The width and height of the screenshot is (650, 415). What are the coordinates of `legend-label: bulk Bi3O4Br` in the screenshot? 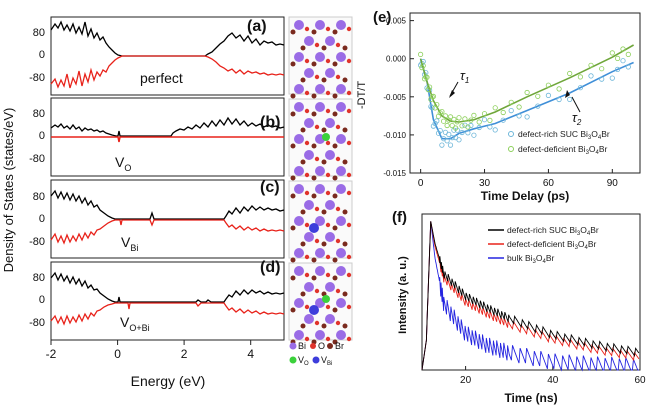 It's located at (530, 259).